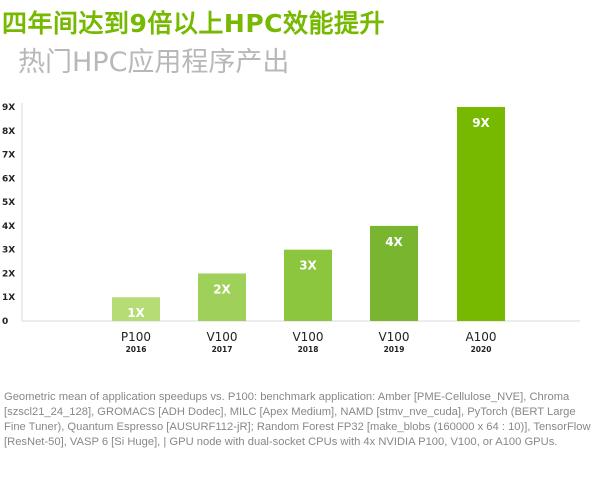 The image size is (600, 486). What do you see at coordinates (308, 266) in the screenshot?
I see `bar-data-label: 3X` at bounding box center [308, 266].